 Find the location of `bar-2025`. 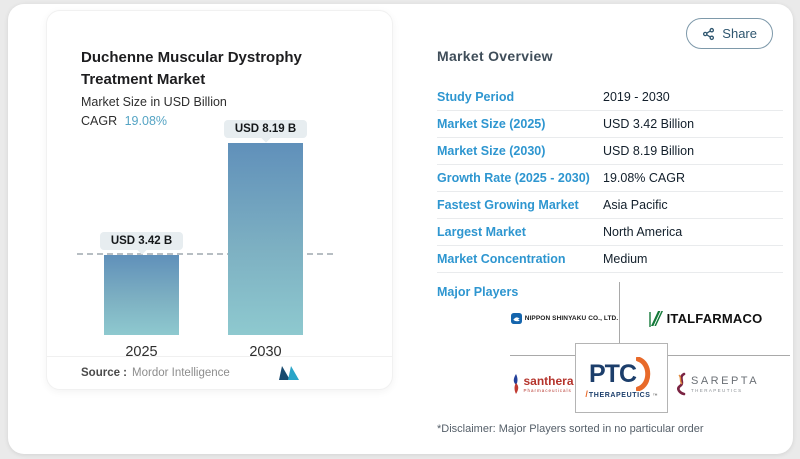

bar-2025 is located at coordinates (141, 295).